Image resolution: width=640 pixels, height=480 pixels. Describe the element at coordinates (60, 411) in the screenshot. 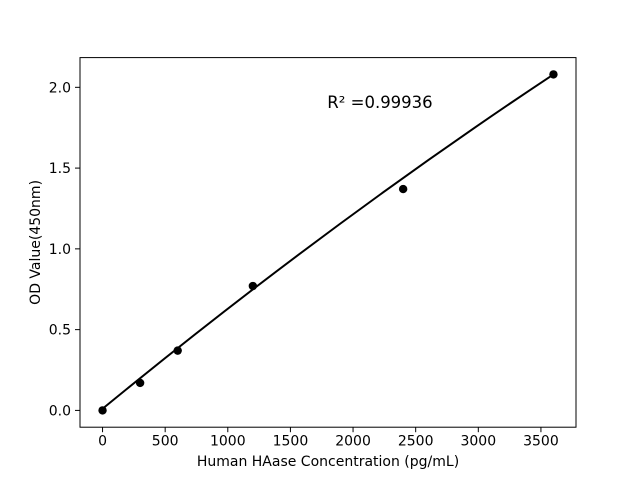

I see `y-tick-label-0: 0.0` at that location.